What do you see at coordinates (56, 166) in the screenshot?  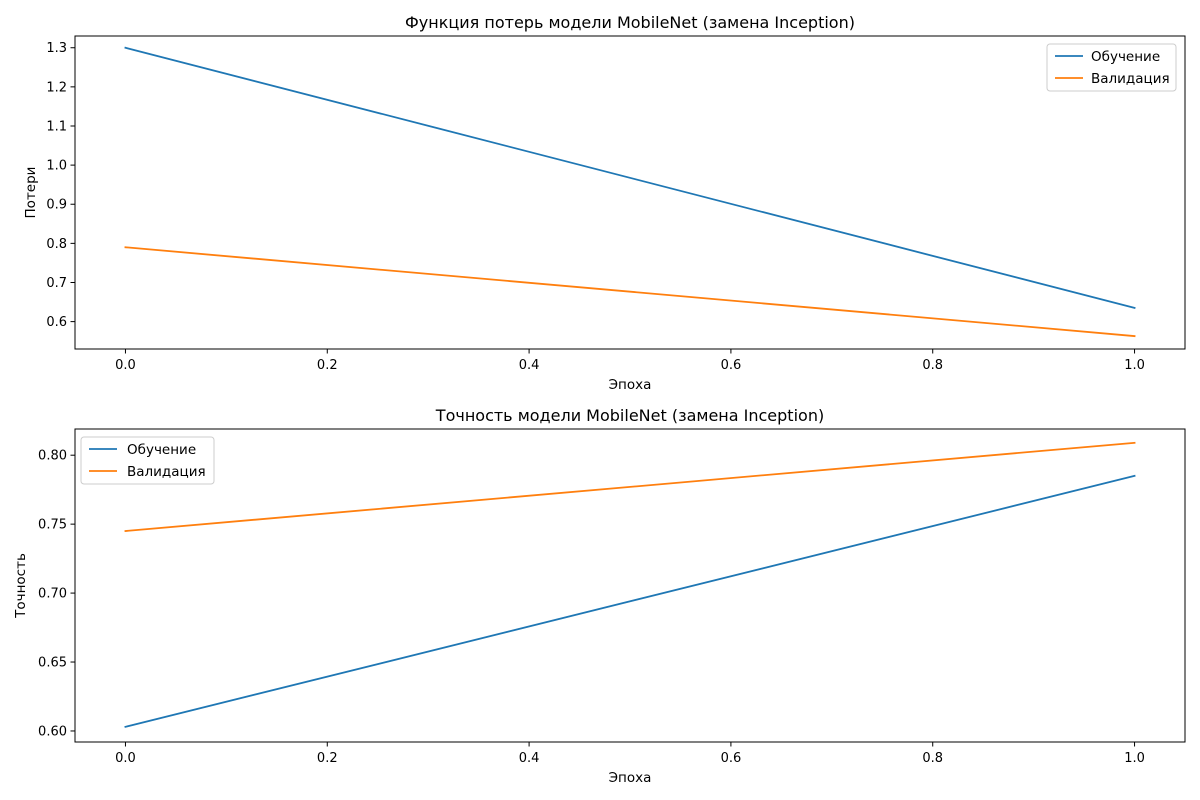 I see `loss-y-tick-label: 1.0` at bounding box center [56, 166].